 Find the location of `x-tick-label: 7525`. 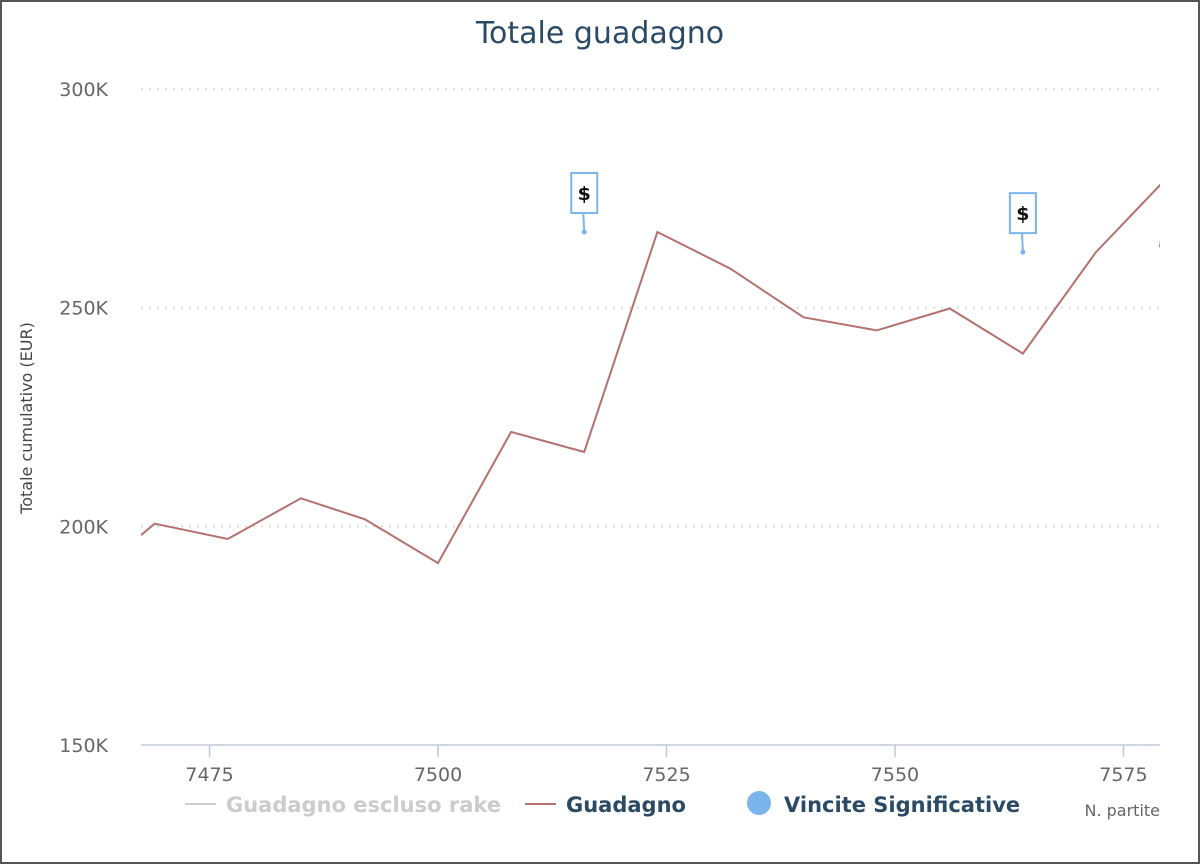

x-tick-label: 7525 is located at coordinates (666, 775).